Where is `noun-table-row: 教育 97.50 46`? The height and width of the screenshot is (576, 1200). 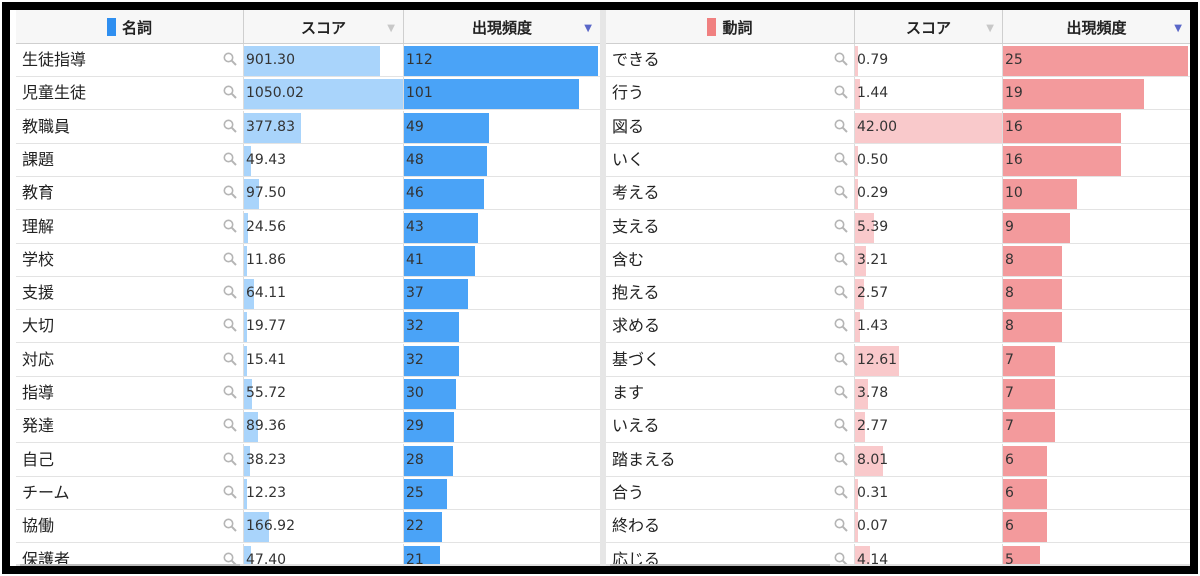 noun-table-row: 教育 97.50 46 is located at coordinates (308, 194).